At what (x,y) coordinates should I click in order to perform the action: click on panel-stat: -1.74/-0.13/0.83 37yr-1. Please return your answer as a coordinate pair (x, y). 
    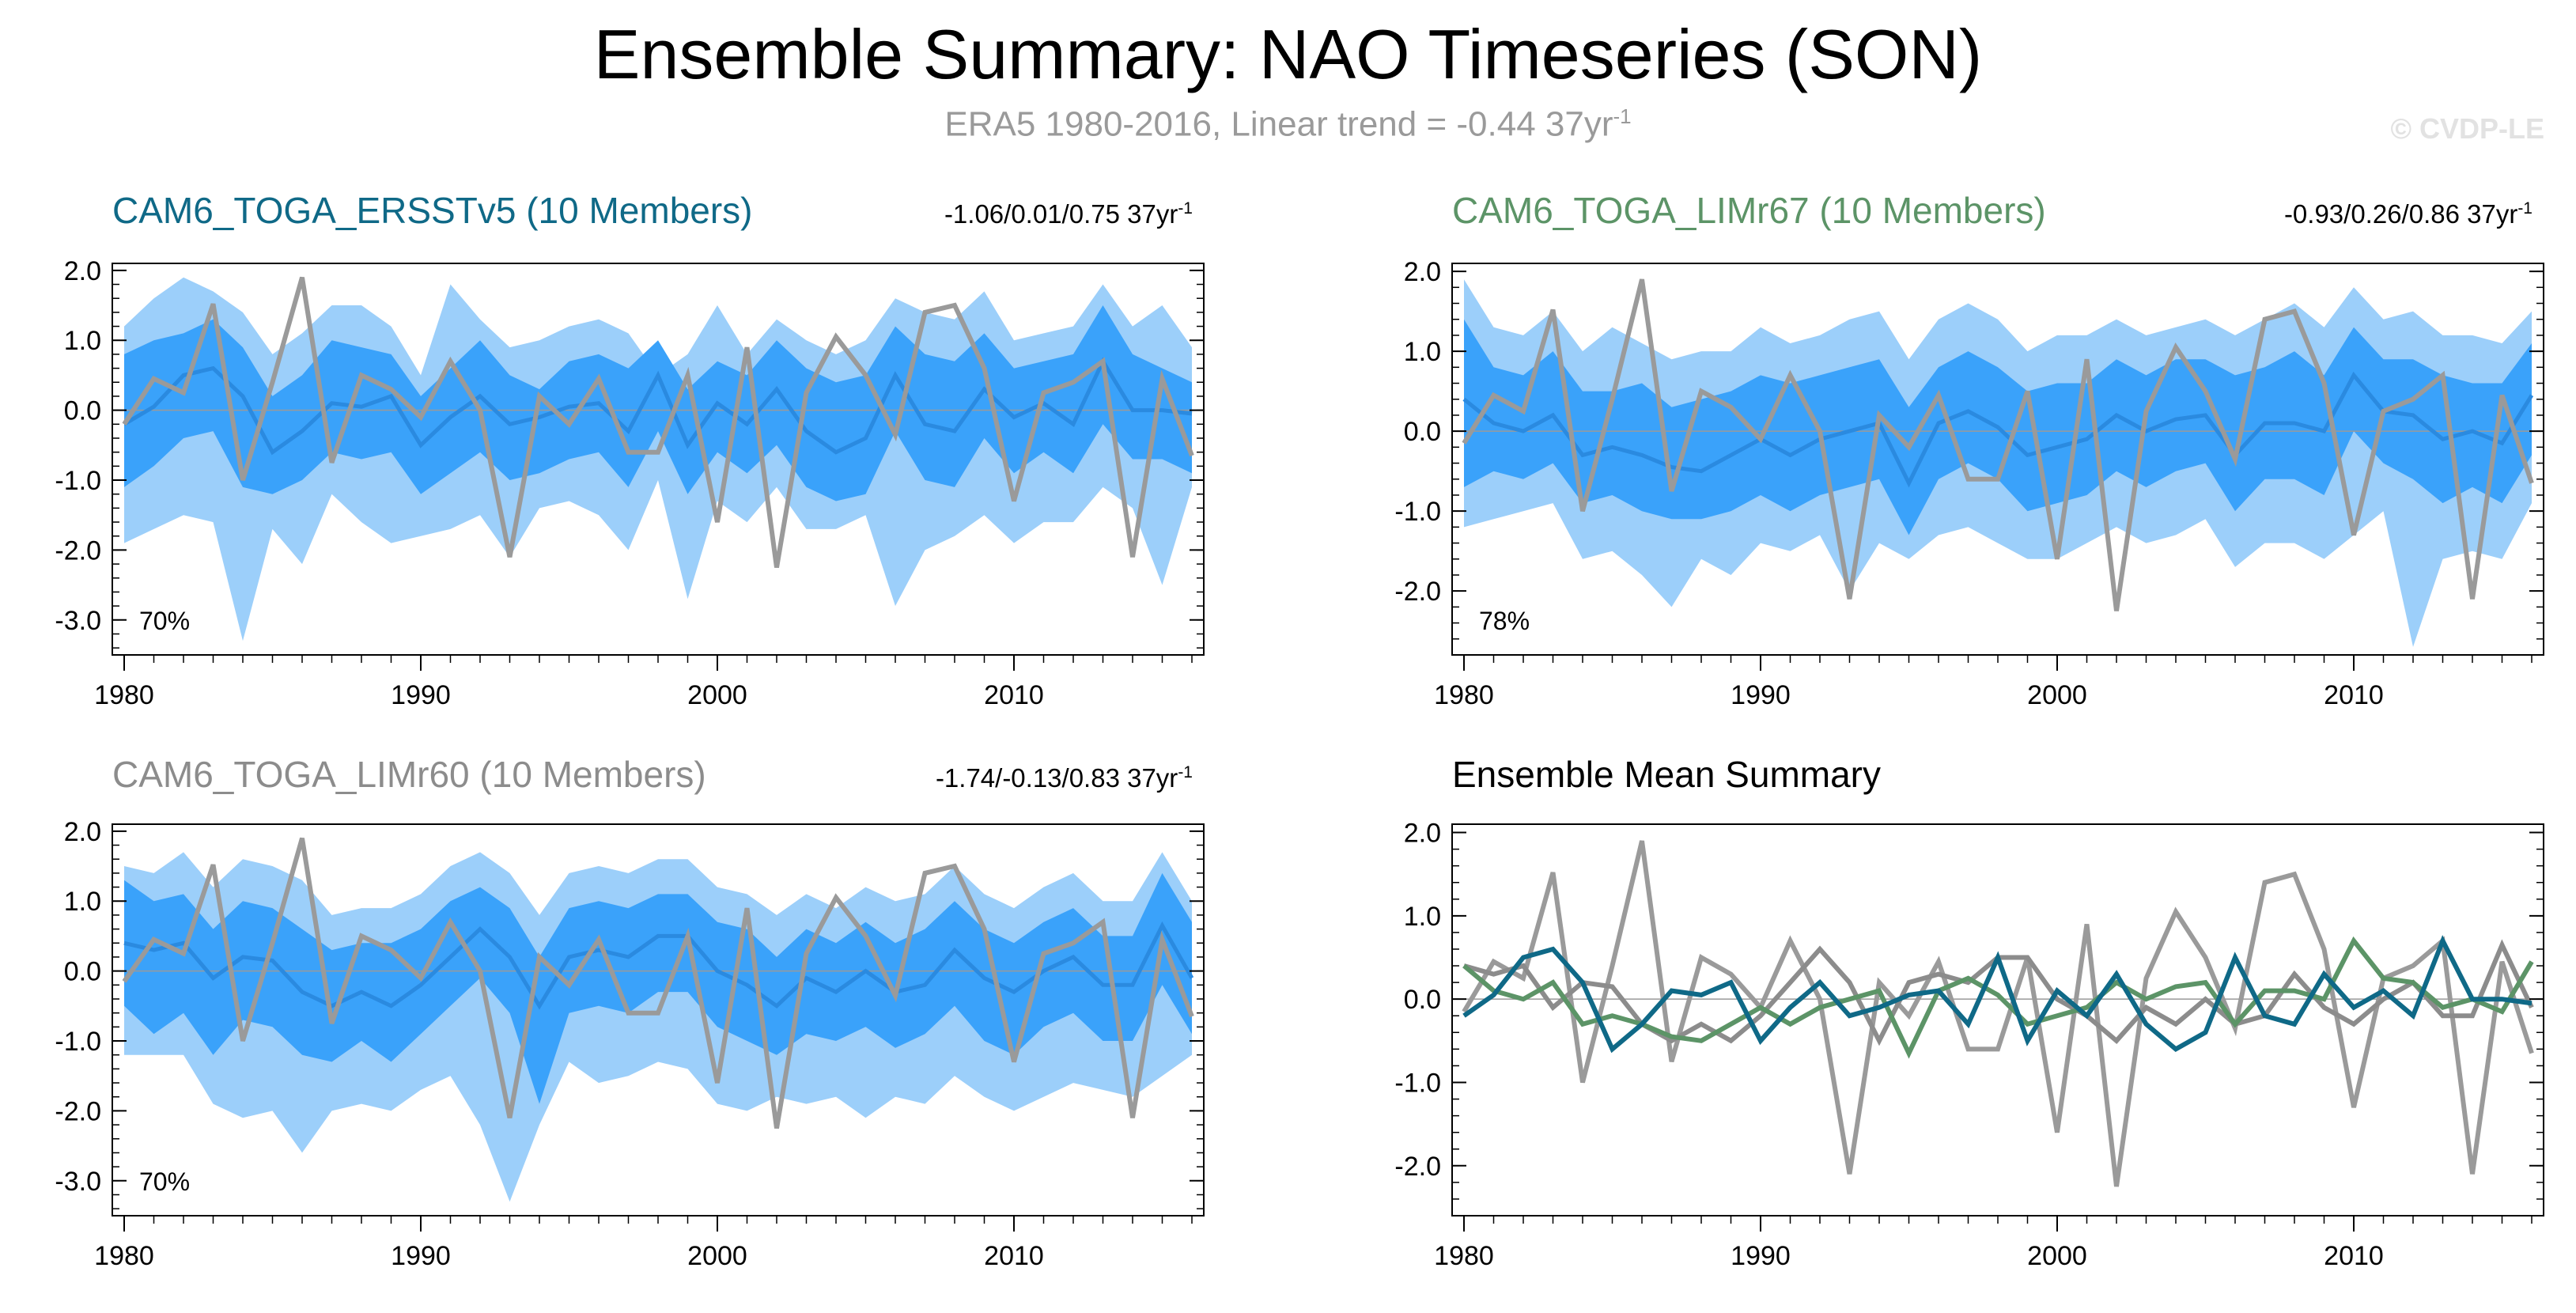
    Looking at the image, I should click on (1065, 778).